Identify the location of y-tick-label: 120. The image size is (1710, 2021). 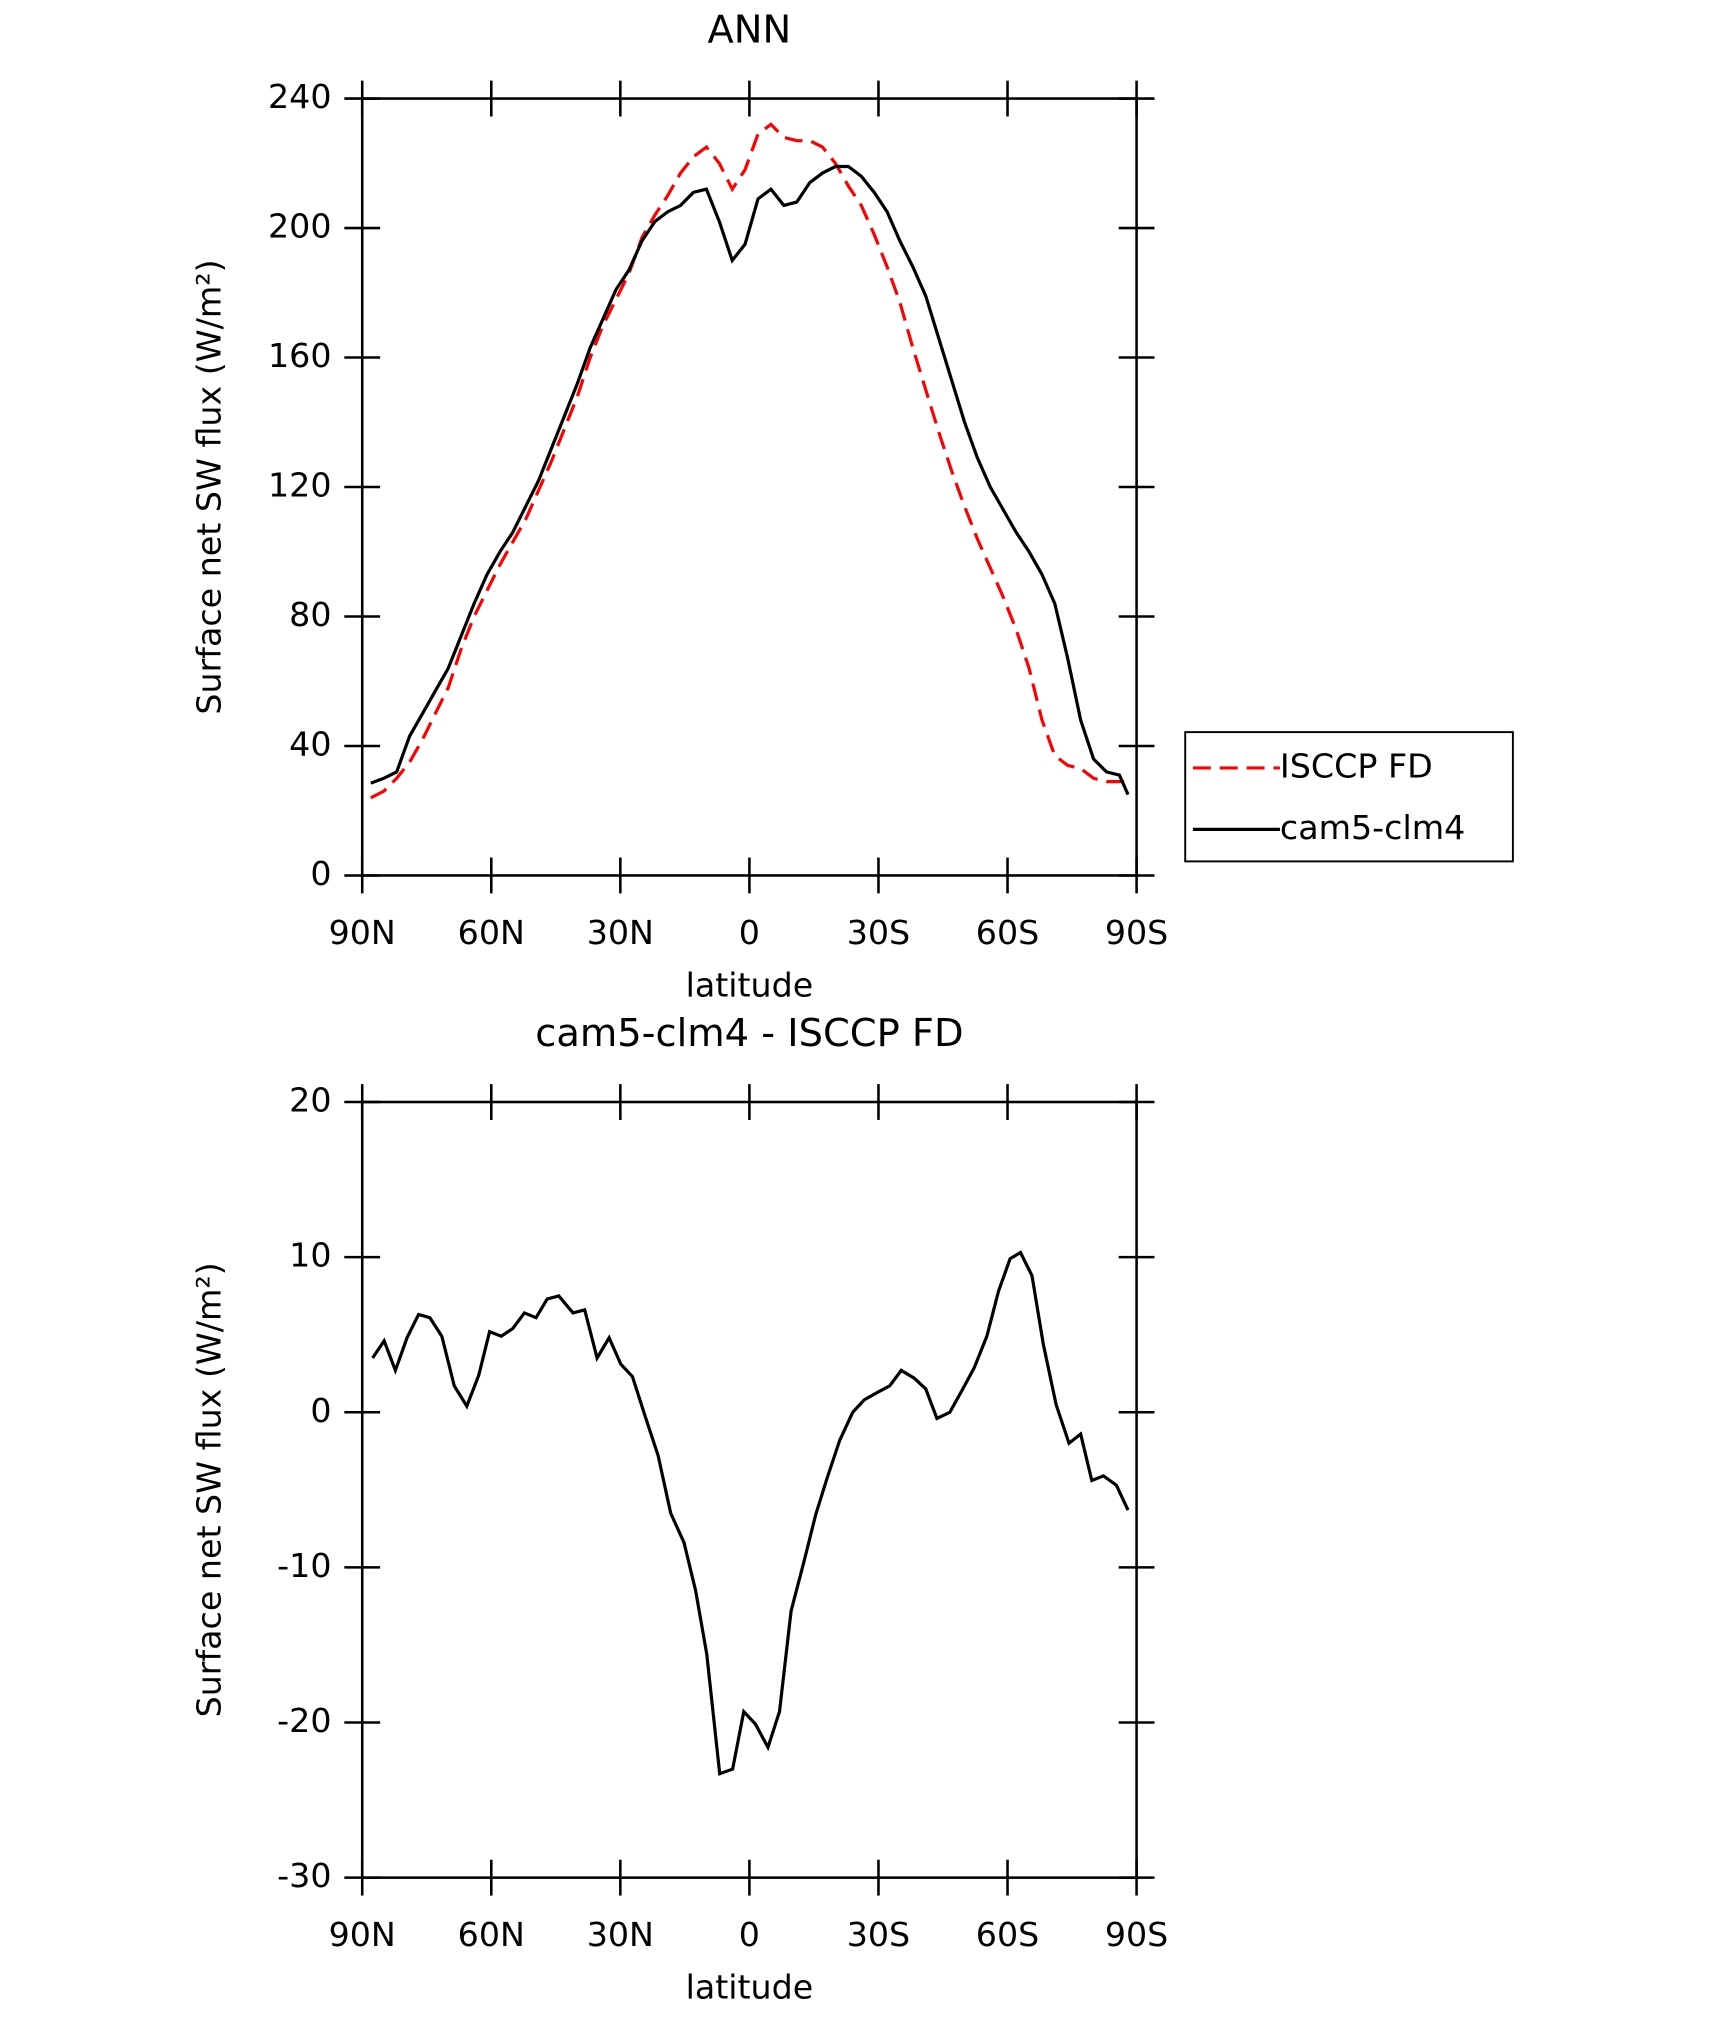
(299, 485).